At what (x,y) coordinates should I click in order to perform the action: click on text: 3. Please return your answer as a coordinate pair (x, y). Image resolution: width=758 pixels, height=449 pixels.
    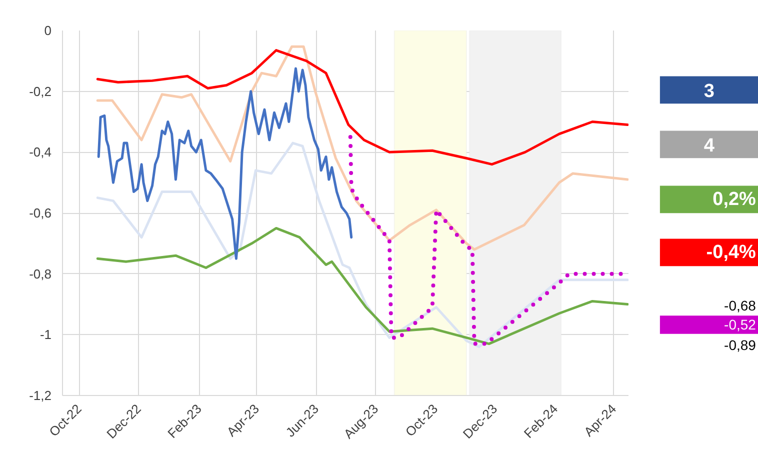
    Looking at the image, I should click on (709, 91).